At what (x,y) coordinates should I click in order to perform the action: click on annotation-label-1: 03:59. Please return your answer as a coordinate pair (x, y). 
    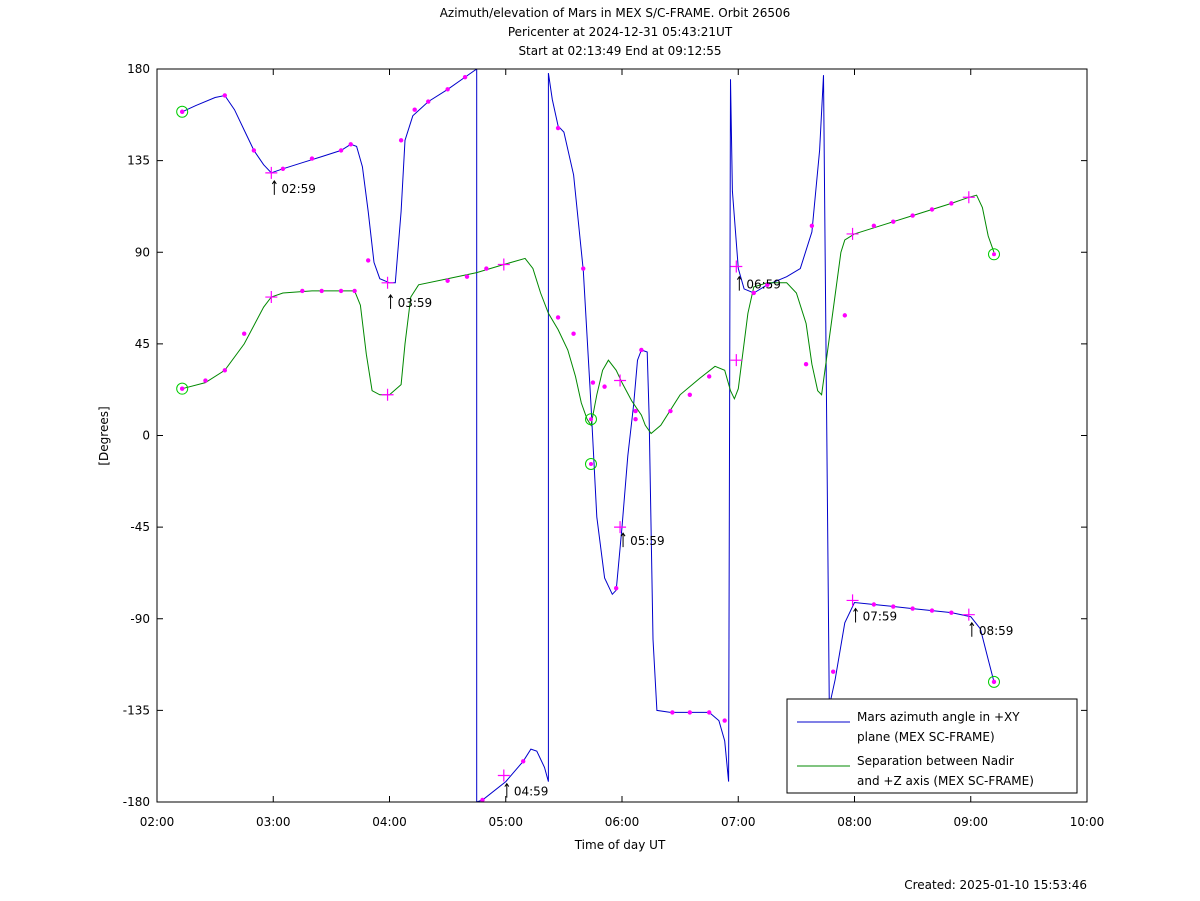
    Looking at the image, I should click on (415, 303).